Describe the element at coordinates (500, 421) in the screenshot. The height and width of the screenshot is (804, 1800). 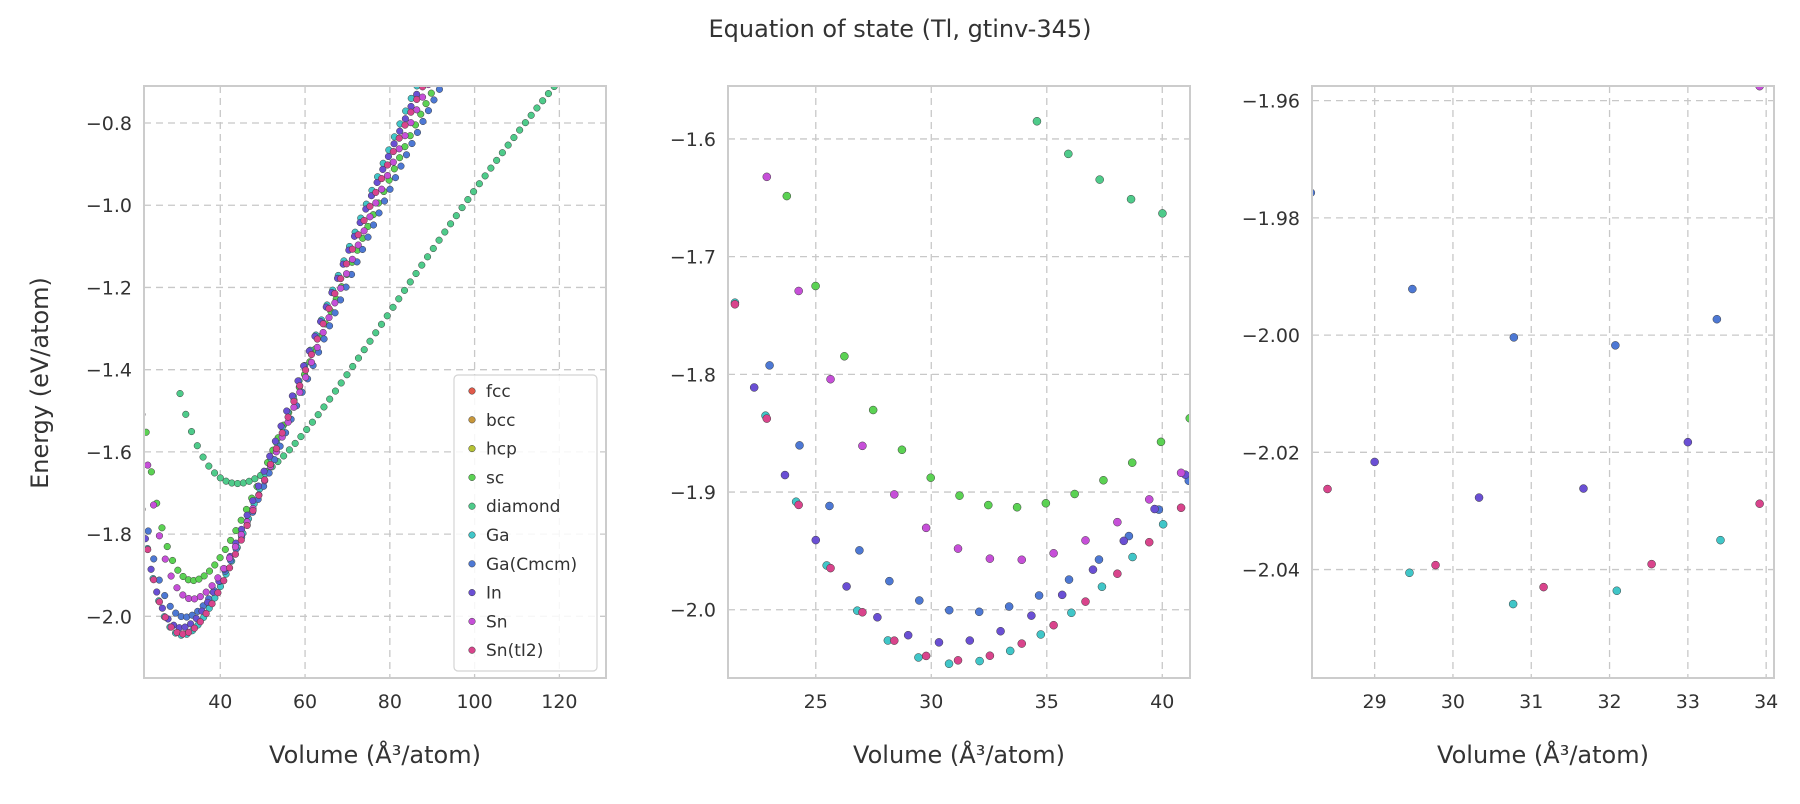
I see `legend-label: bcc` at that location.